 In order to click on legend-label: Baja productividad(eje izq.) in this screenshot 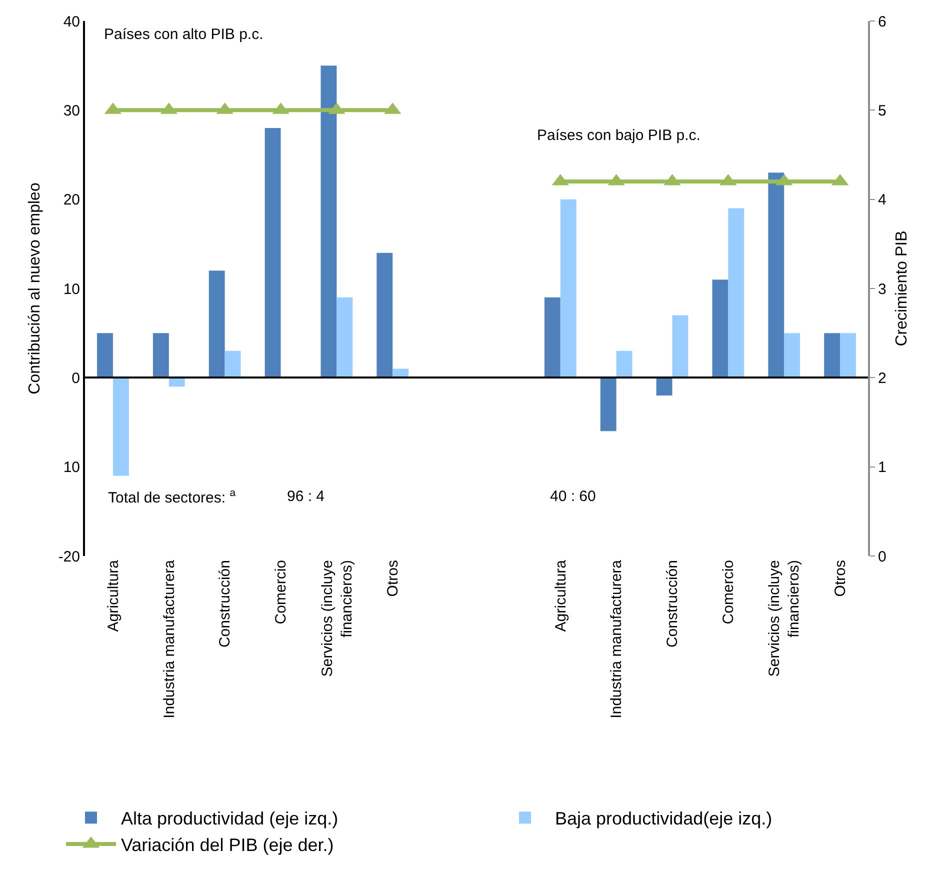, I will do `click(663, 818)`.